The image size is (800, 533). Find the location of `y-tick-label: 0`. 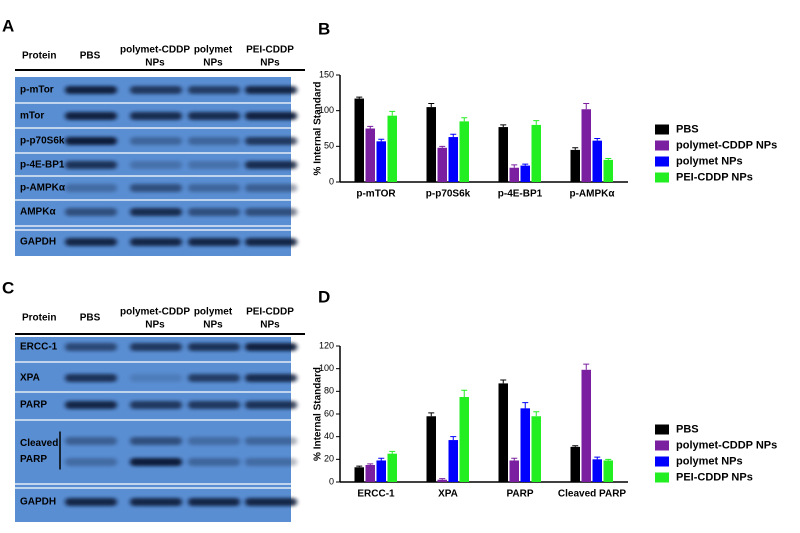

y-tick-label: 0 is located at coordinates (331, 181).